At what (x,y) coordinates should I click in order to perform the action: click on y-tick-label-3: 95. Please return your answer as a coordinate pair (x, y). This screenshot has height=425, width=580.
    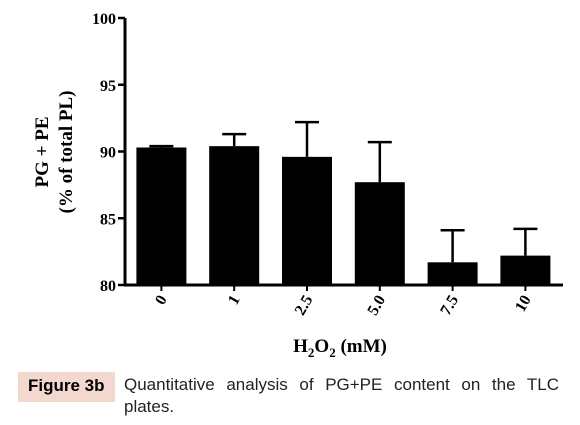
    Looking at the image, I should click on (108, 86).